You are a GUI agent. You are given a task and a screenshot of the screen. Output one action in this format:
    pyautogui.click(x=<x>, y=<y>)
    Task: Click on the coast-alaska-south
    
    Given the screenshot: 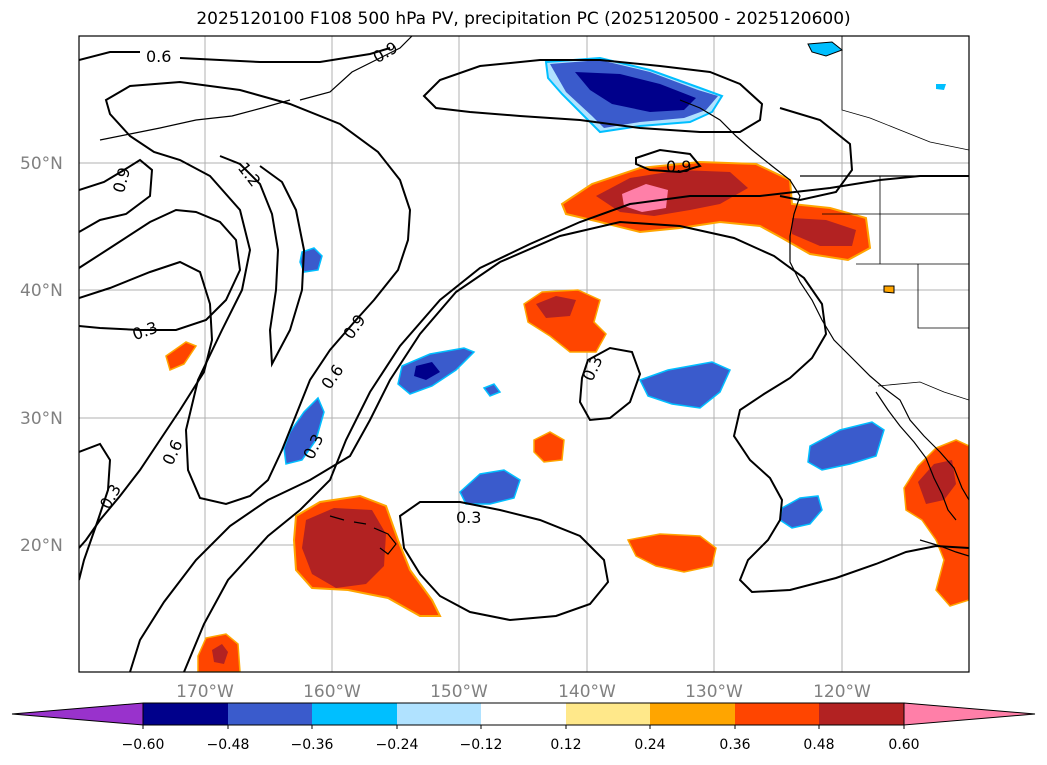 What is the action you would take?
    pyautogui.click(x=356, y=68)
    